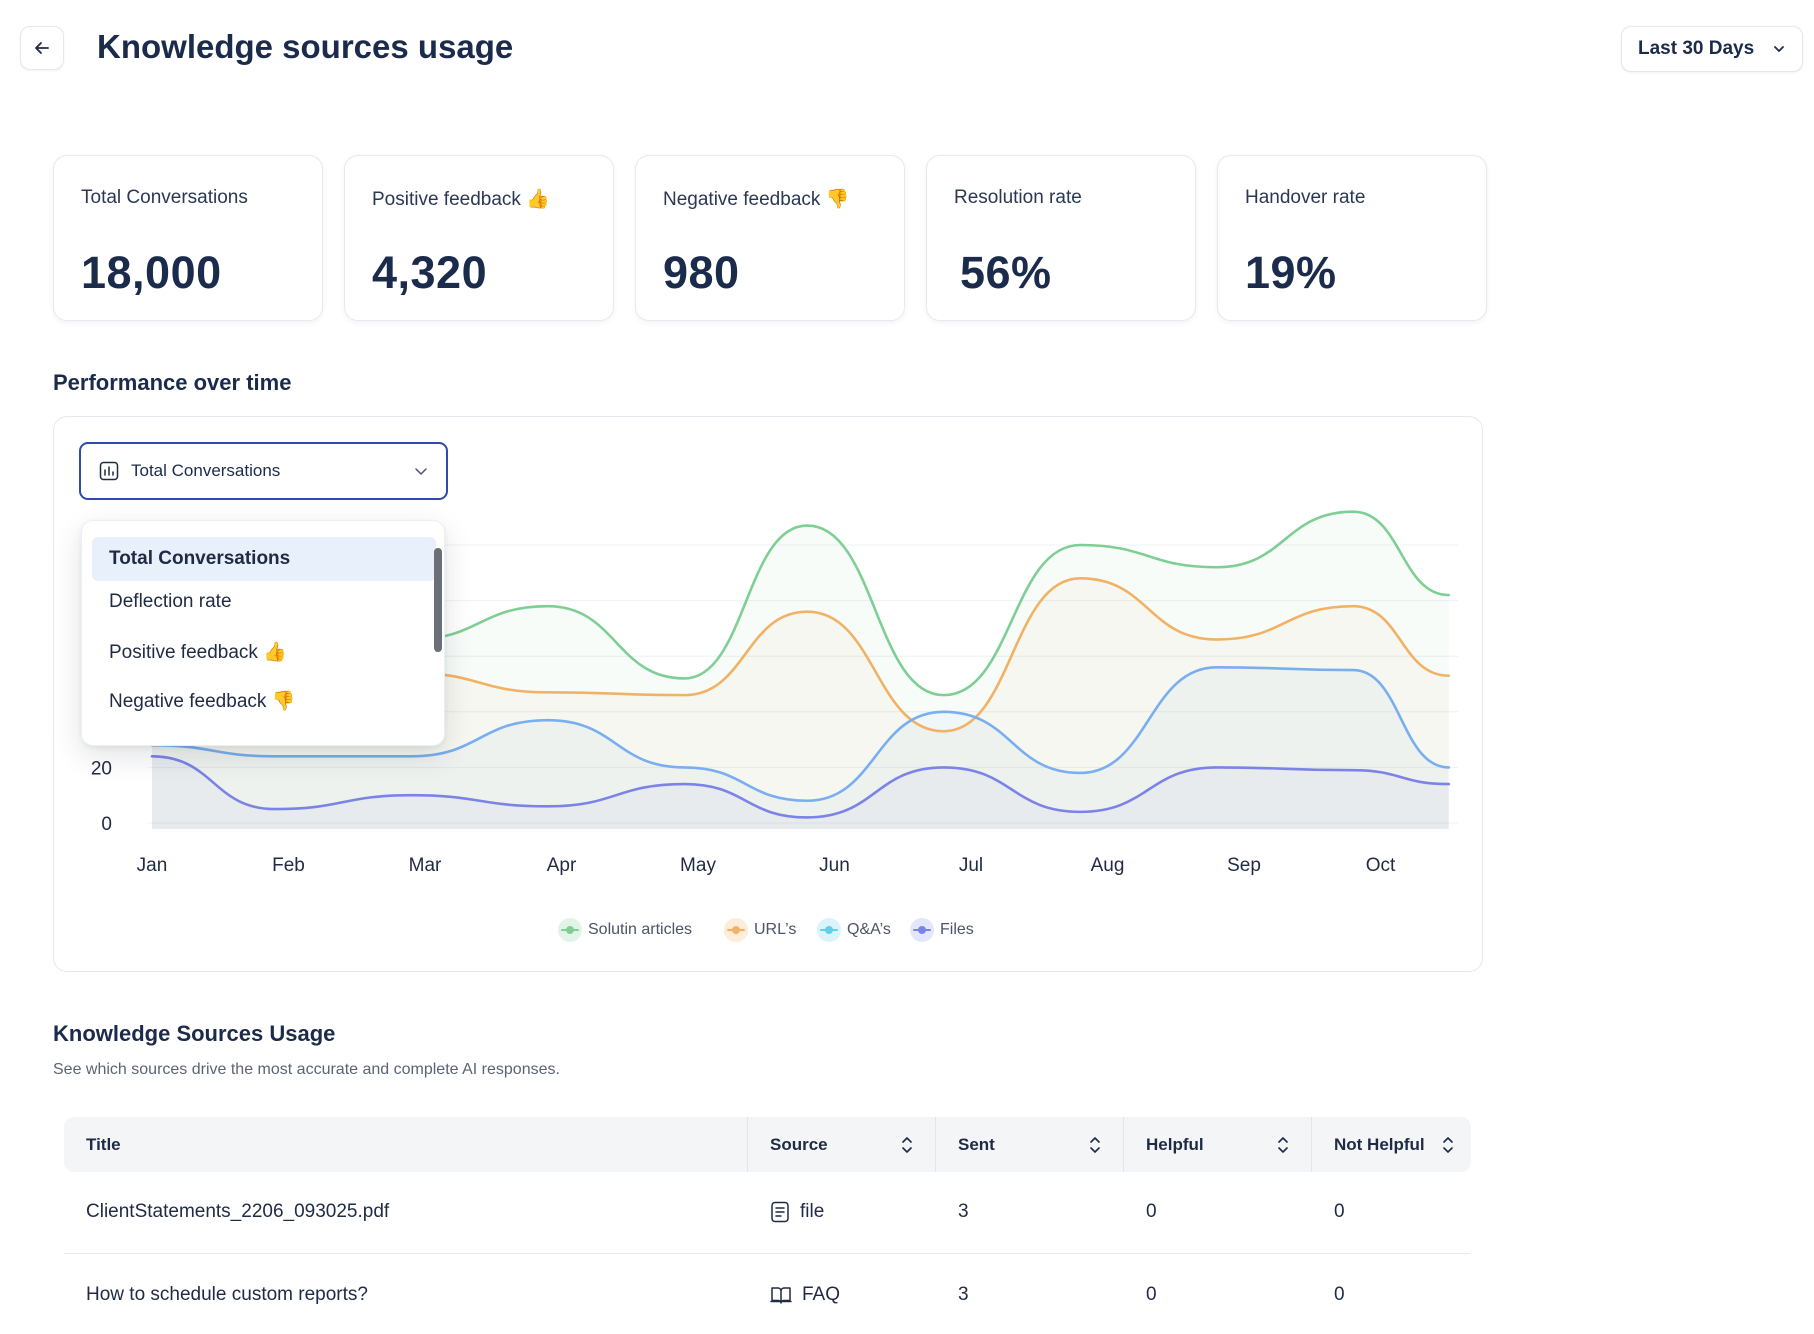  Describe the element at coordinates (425, 865) in the screenshot. I see `x-tick-label: Mar` at that location.